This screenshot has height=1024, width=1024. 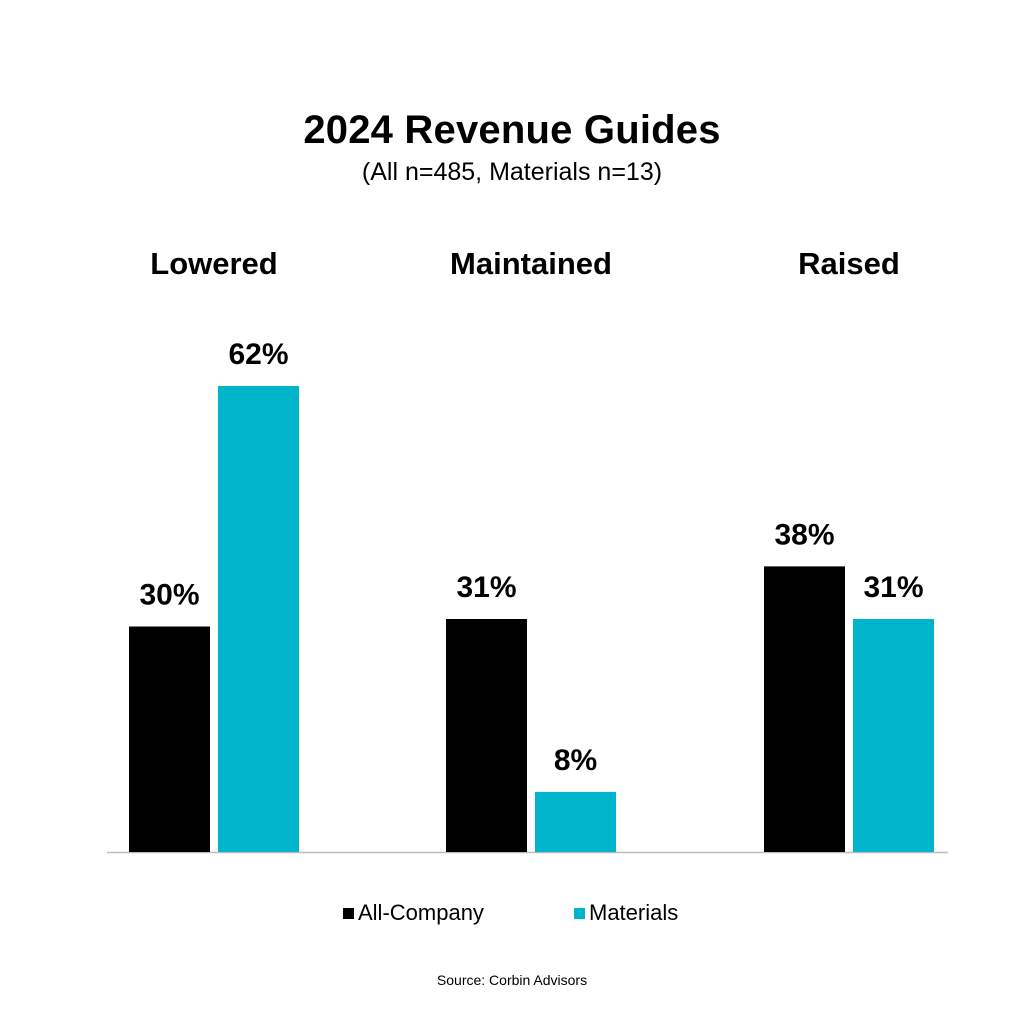 What do you see at coordinates (893, 735) in the screenshot?
I see `bar-materials-raised` at bounding box center [893, 735].